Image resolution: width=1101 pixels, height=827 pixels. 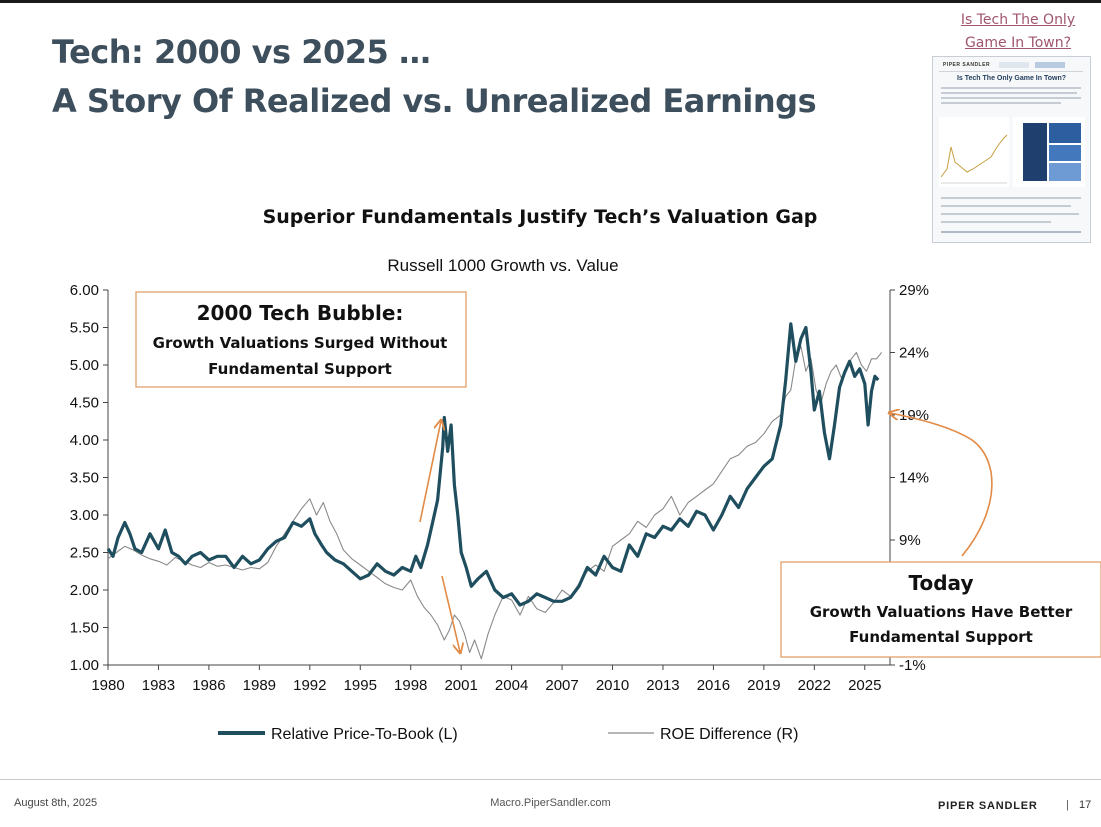 What do you see at coordinates (729, 734) in the screenshot?
I see `legend-label-roe: ROE Difference (R)` at bounding box center [729, 734].